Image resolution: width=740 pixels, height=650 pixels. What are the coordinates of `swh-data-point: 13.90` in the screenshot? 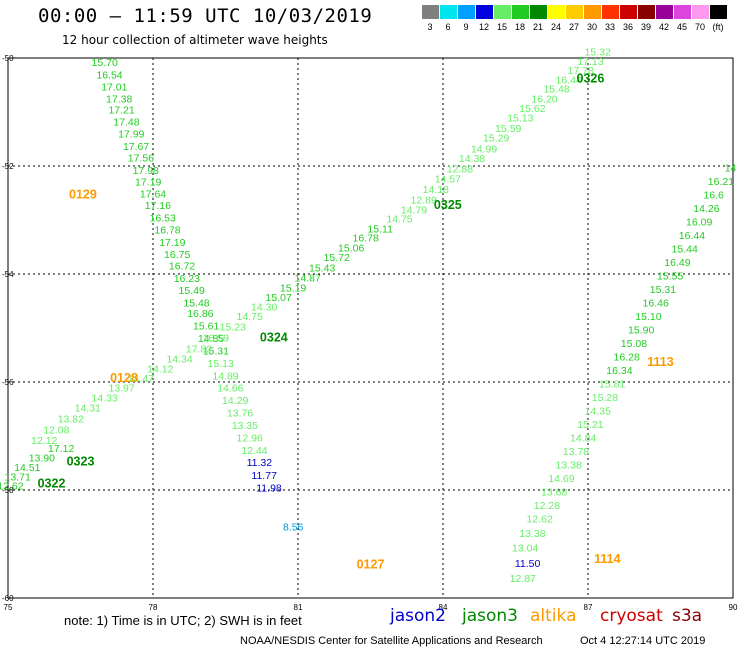 It's located at (42, 458).